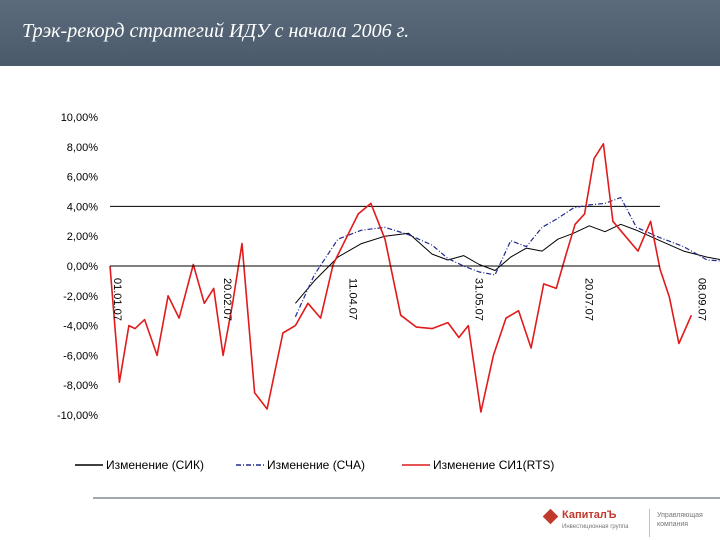  I want to click on y-tick-label: -6,00%, so click(80, 356).